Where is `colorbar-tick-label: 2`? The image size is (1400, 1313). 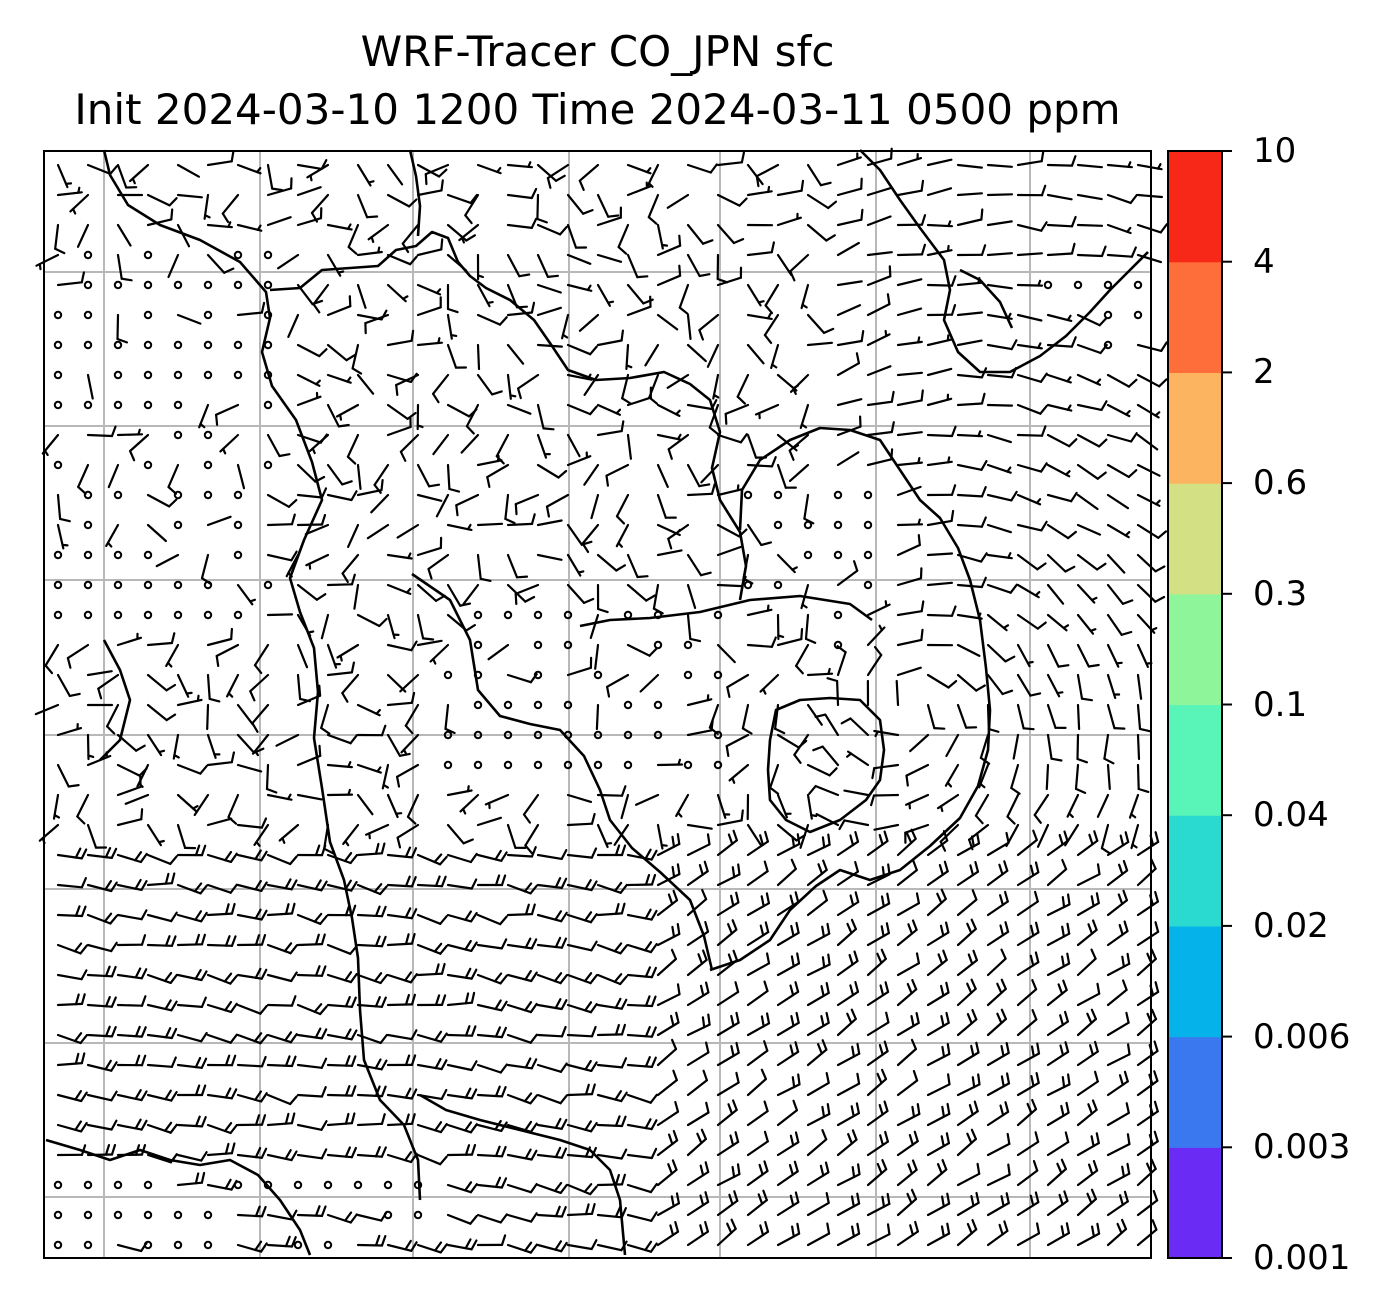 colorbar-tick-label: 2 is located at coordinates (1264, 372).